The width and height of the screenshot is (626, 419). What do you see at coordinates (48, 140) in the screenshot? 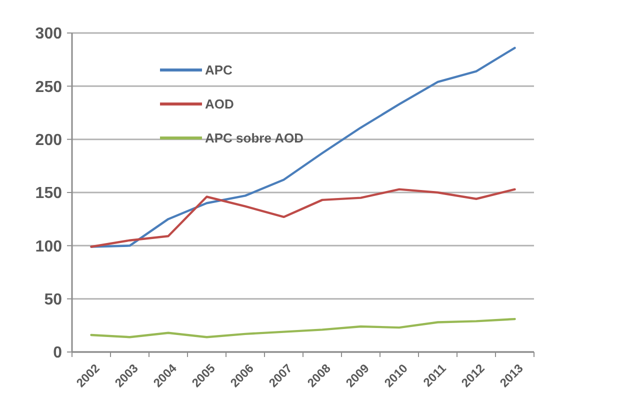
I see `y-tick-label: 200` at bounding box center [48, 140].